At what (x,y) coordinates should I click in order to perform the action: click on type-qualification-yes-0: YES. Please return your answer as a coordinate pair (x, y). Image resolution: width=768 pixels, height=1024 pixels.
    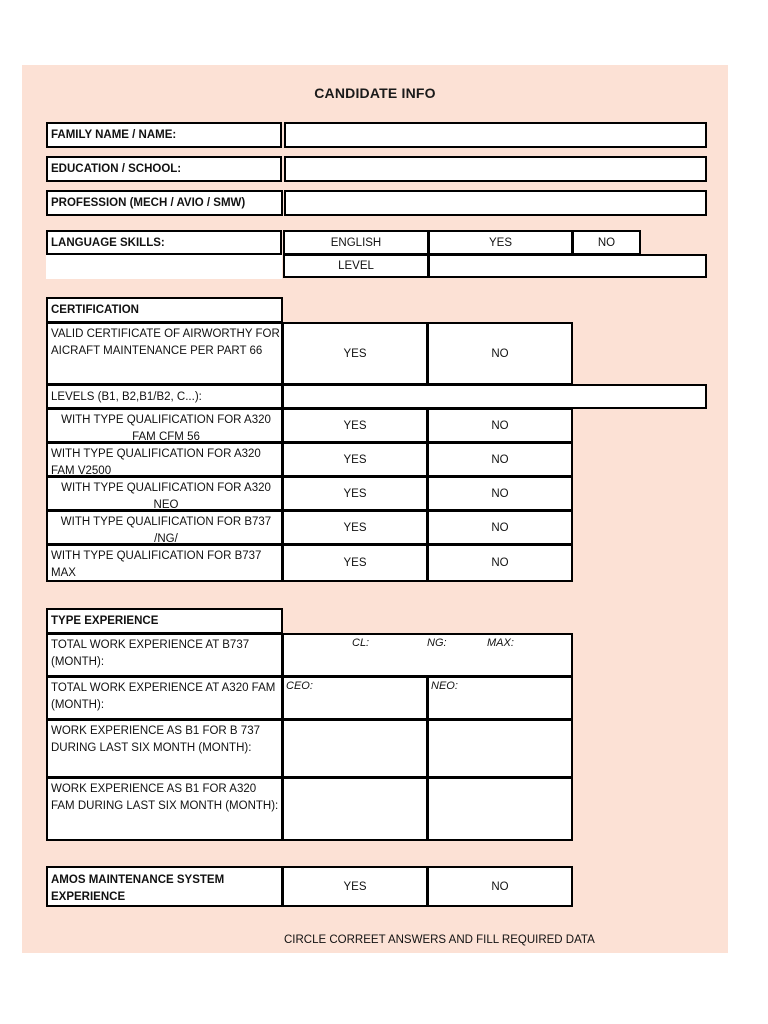
    Looking at the image, I should click on (355, 425).